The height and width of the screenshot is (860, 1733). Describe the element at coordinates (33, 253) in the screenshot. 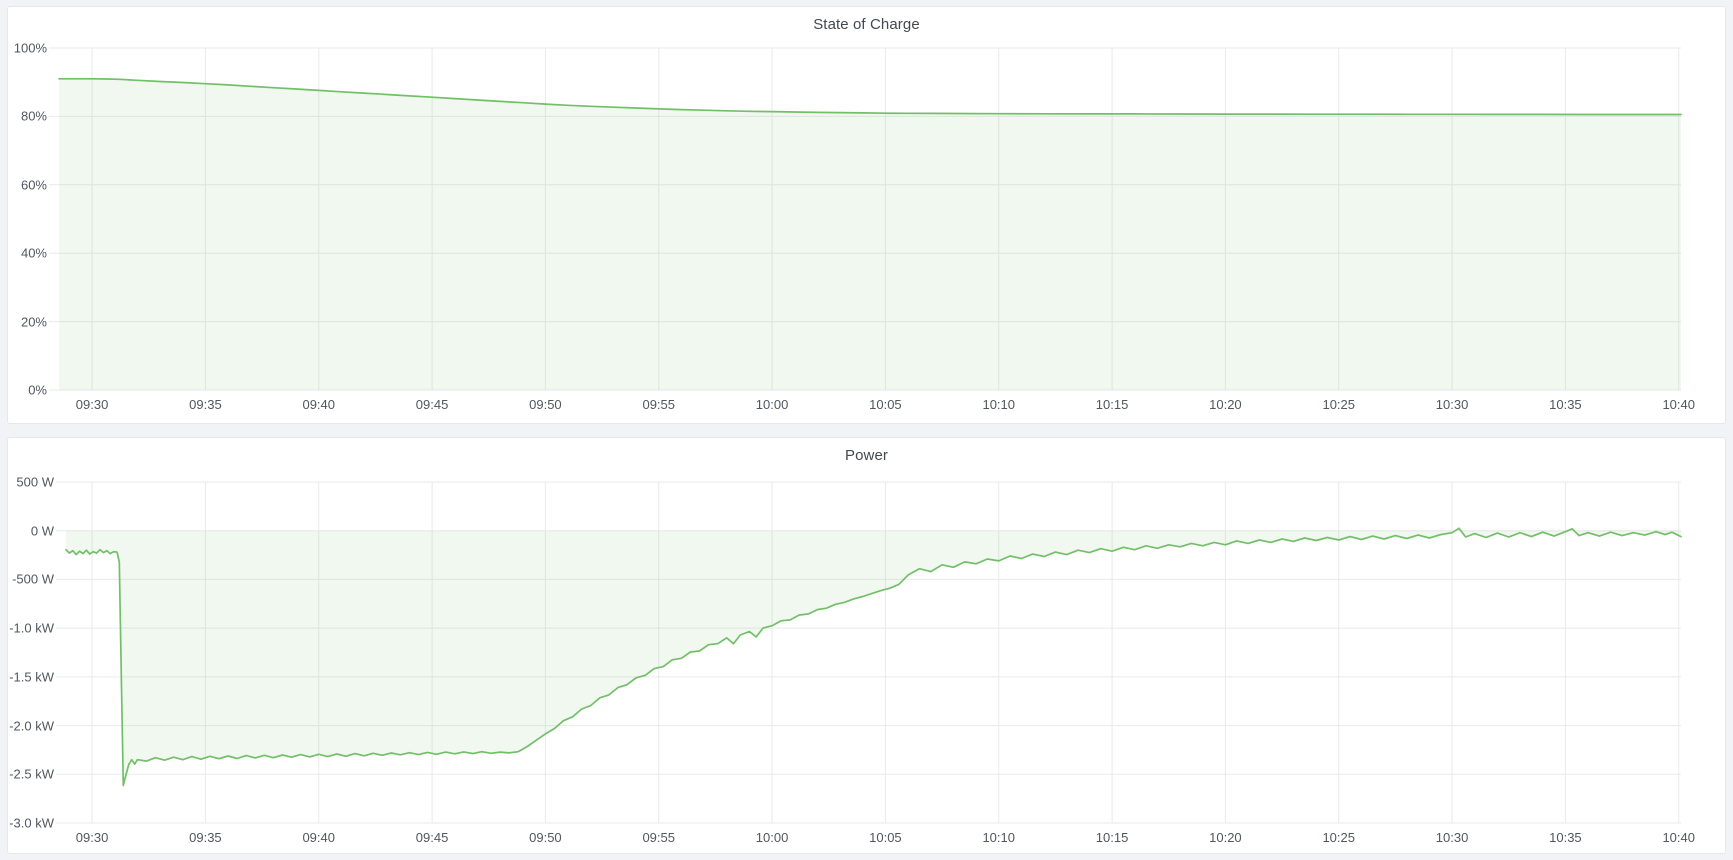

I see `y-axis-tick-label: 40%` at that location.